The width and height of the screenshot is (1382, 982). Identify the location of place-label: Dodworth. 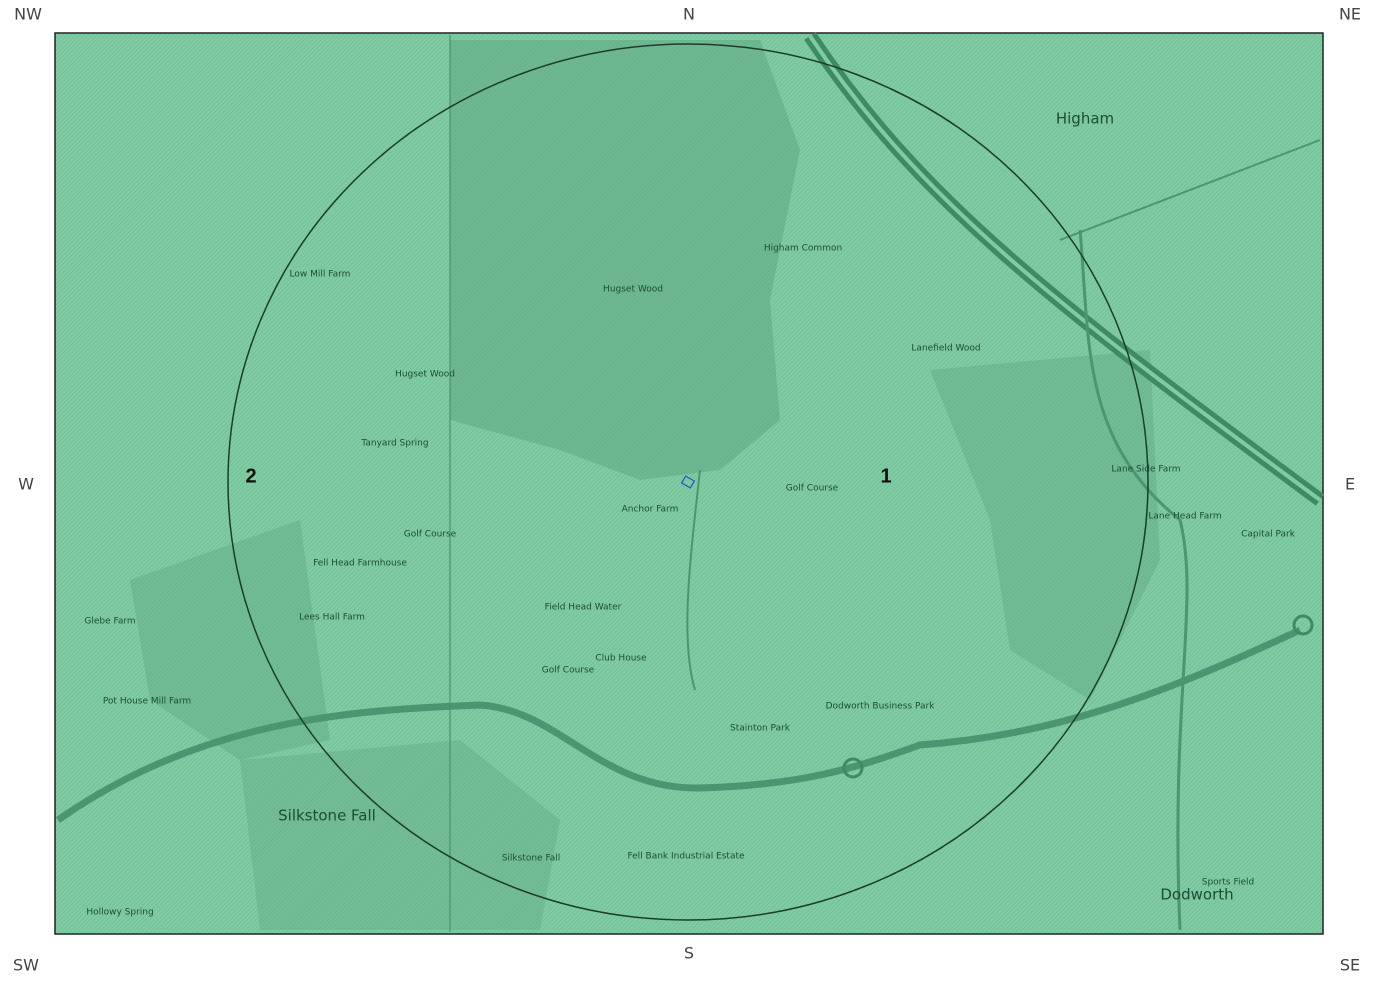
(1196, 895).